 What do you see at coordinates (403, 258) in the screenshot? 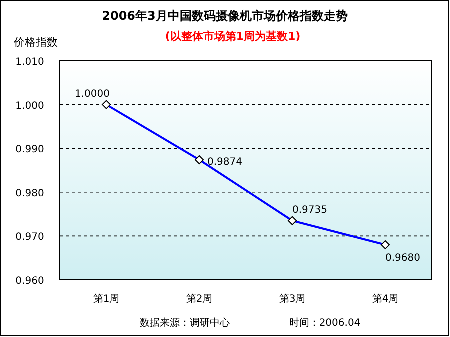
I see `data-label: 0.9680` at bounding box center [403, 258].